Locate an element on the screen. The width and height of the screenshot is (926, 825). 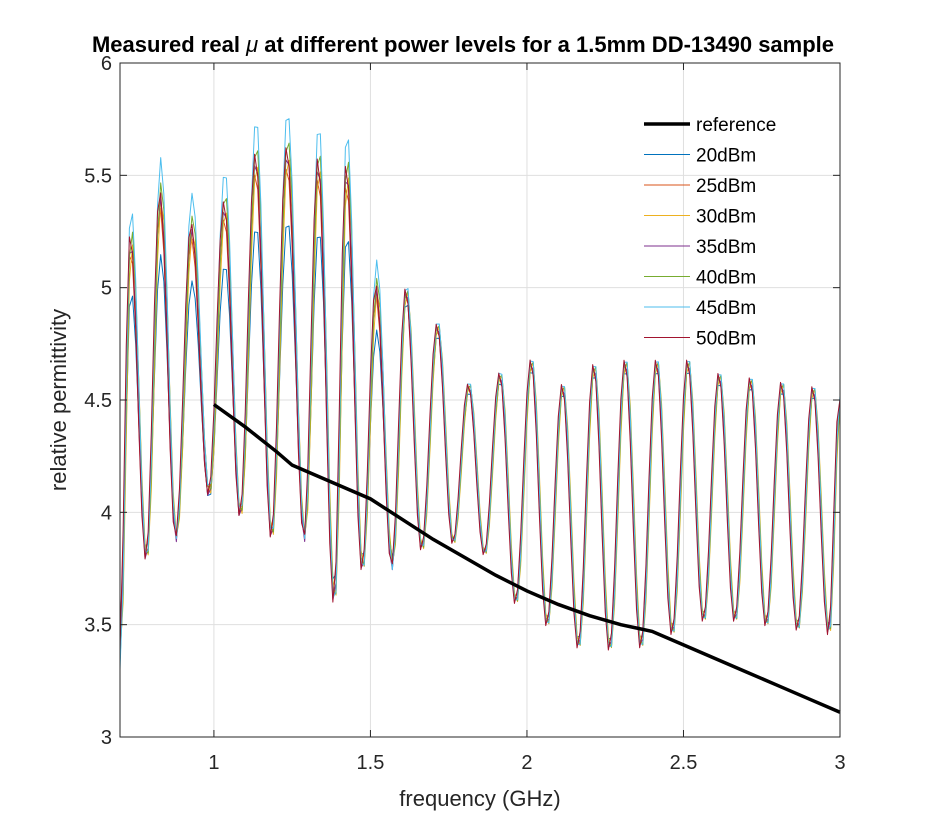
y-tick-label: 4 is located at coordinates (106, 513).